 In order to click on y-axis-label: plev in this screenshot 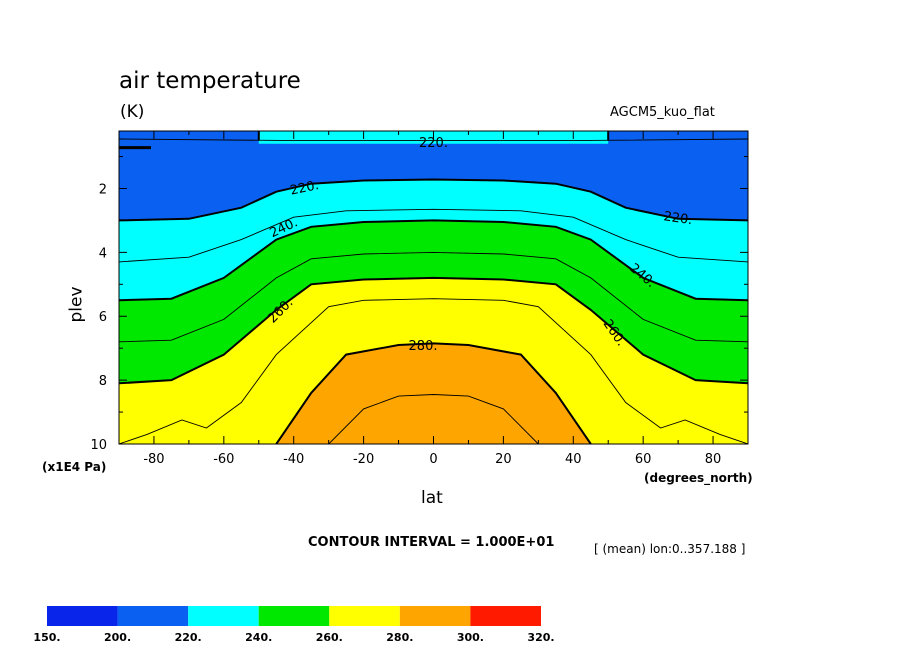, I will do `click(76, 304)`.